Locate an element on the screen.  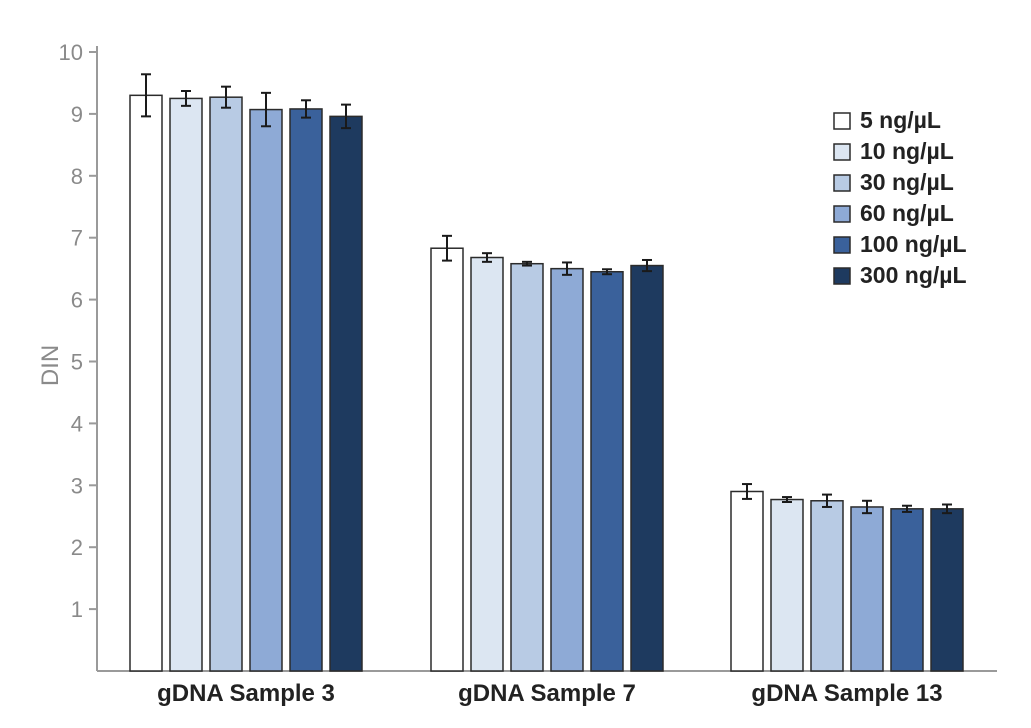
y-tick-label: 6 is located at coordinates (77, 300).